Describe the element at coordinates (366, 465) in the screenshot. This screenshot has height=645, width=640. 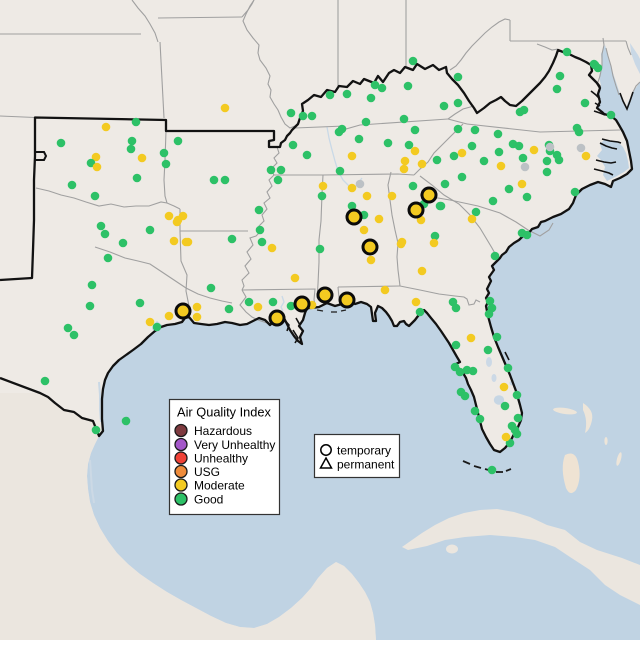
I see `svg-text: permanent` at that location.